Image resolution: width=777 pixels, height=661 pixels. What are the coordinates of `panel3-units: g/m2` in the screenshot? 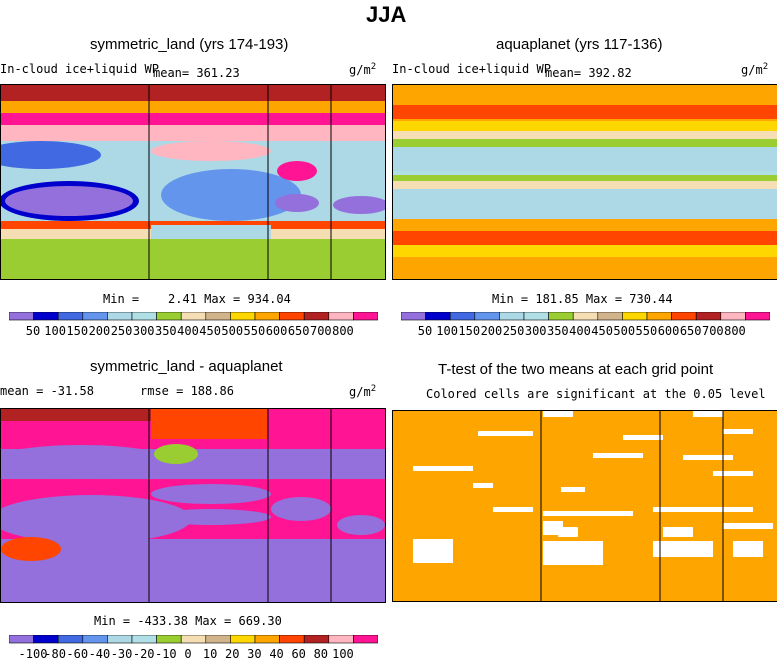 It's located at (362, 391).